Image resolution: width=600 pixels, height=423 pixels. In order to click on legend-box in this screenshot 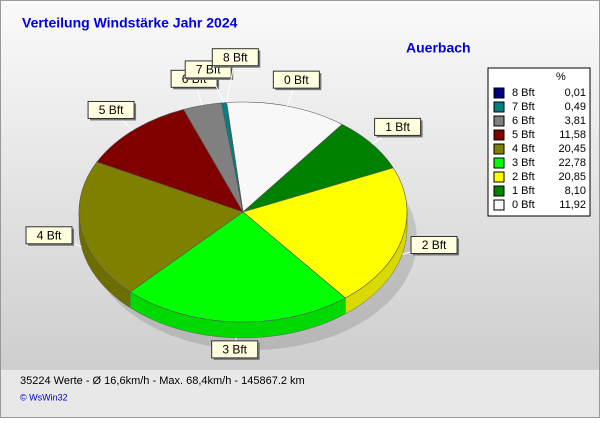, I will do `click(539, 142)`.